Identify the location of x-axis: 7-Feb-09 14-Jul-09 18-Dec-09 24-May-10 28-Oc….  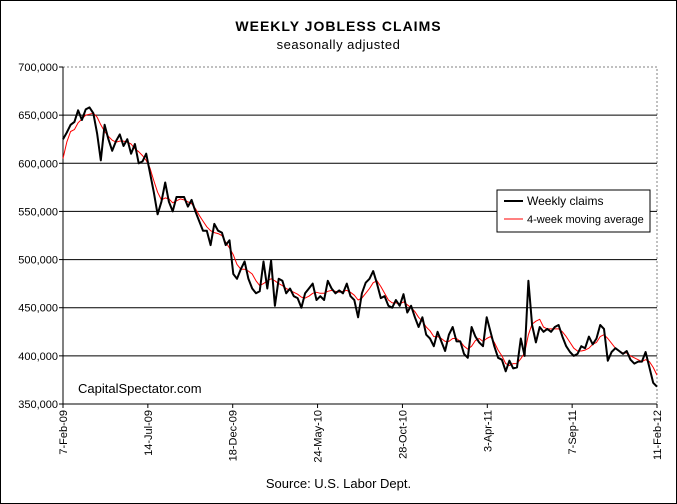
(361, 433).